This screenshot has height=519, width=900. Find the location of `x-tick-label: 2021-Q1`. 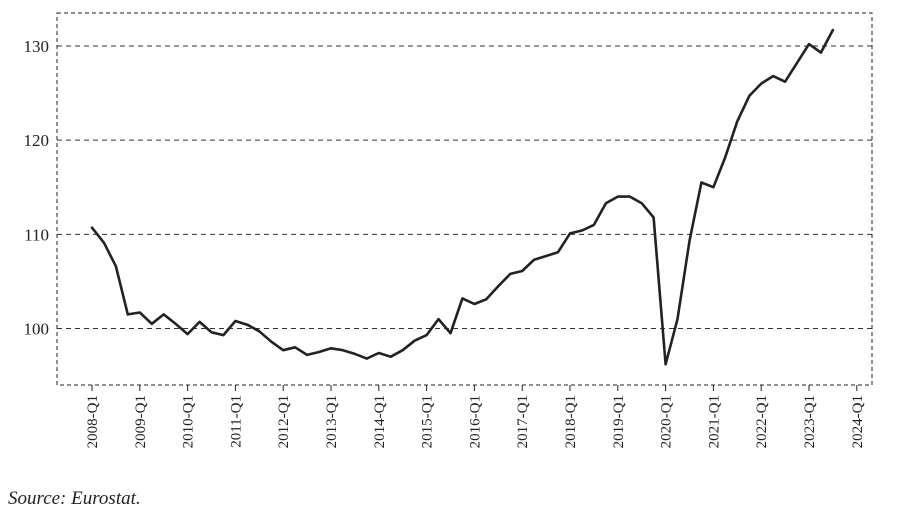

x-tick-label: 2021-Q1 is located at coordinates (714, 421).